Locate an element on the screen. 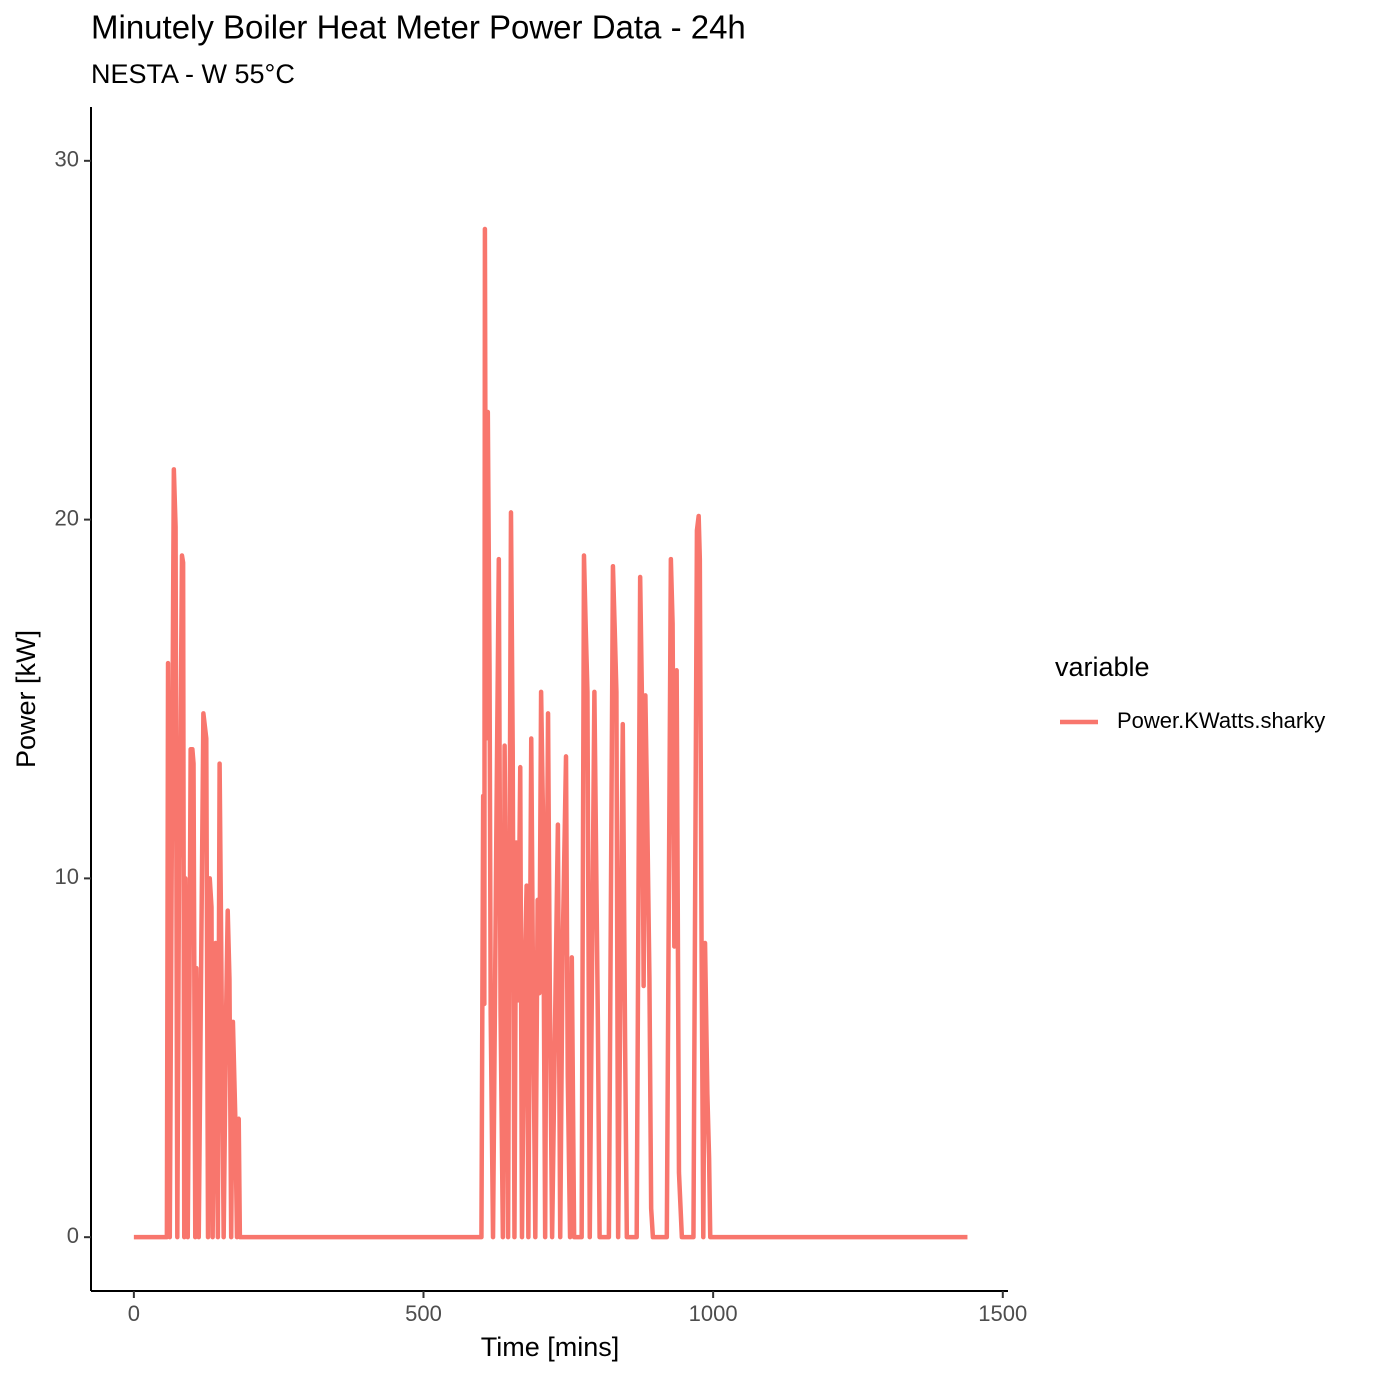 The height and width of the screenshot is (1379, 1379). x-axis-title: Time [mins] is located at coordinates (550, 1347).